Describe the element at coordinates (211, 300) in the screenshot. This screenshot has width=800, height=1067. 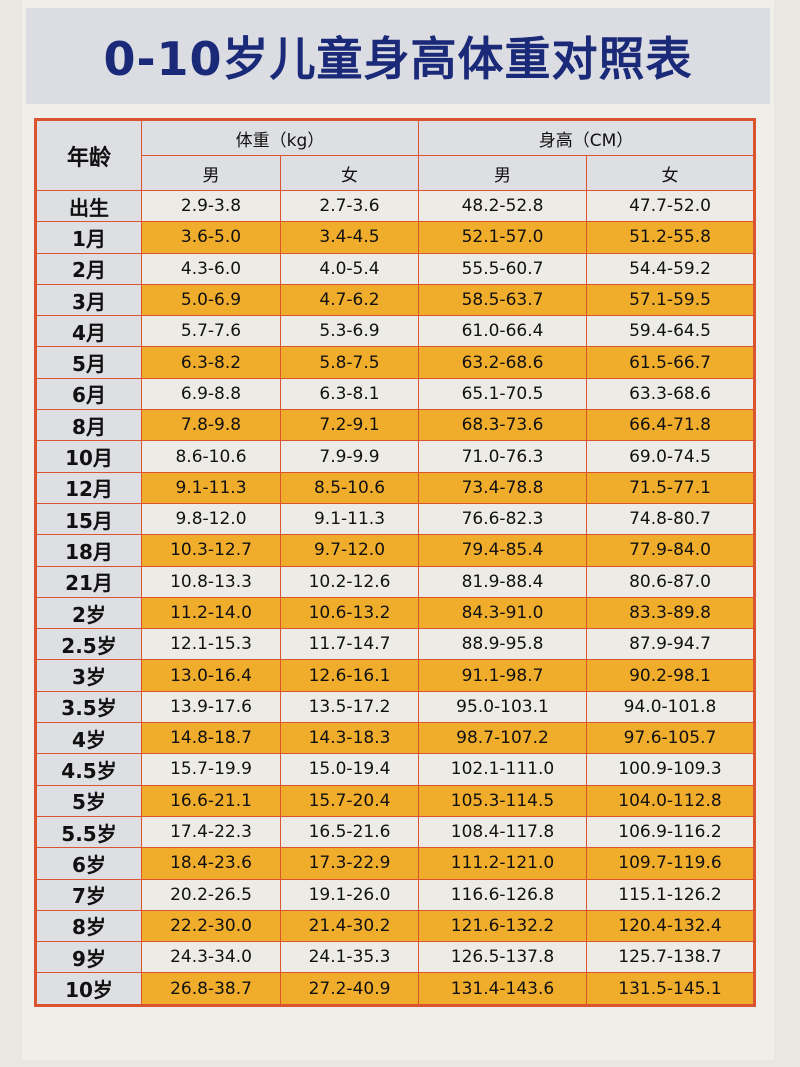
I see `weight-male-cell: 5.0-6.9` at that location.